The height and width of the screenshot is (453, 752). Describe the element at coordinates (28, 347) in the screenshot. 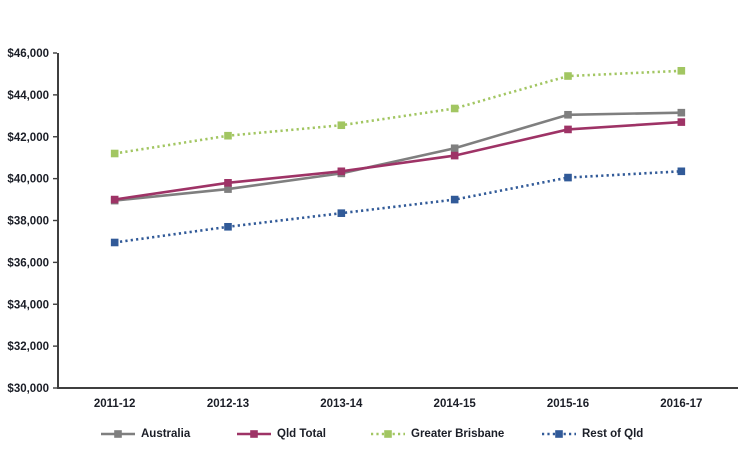

I see `y-axis-label: $32,000` at that location.